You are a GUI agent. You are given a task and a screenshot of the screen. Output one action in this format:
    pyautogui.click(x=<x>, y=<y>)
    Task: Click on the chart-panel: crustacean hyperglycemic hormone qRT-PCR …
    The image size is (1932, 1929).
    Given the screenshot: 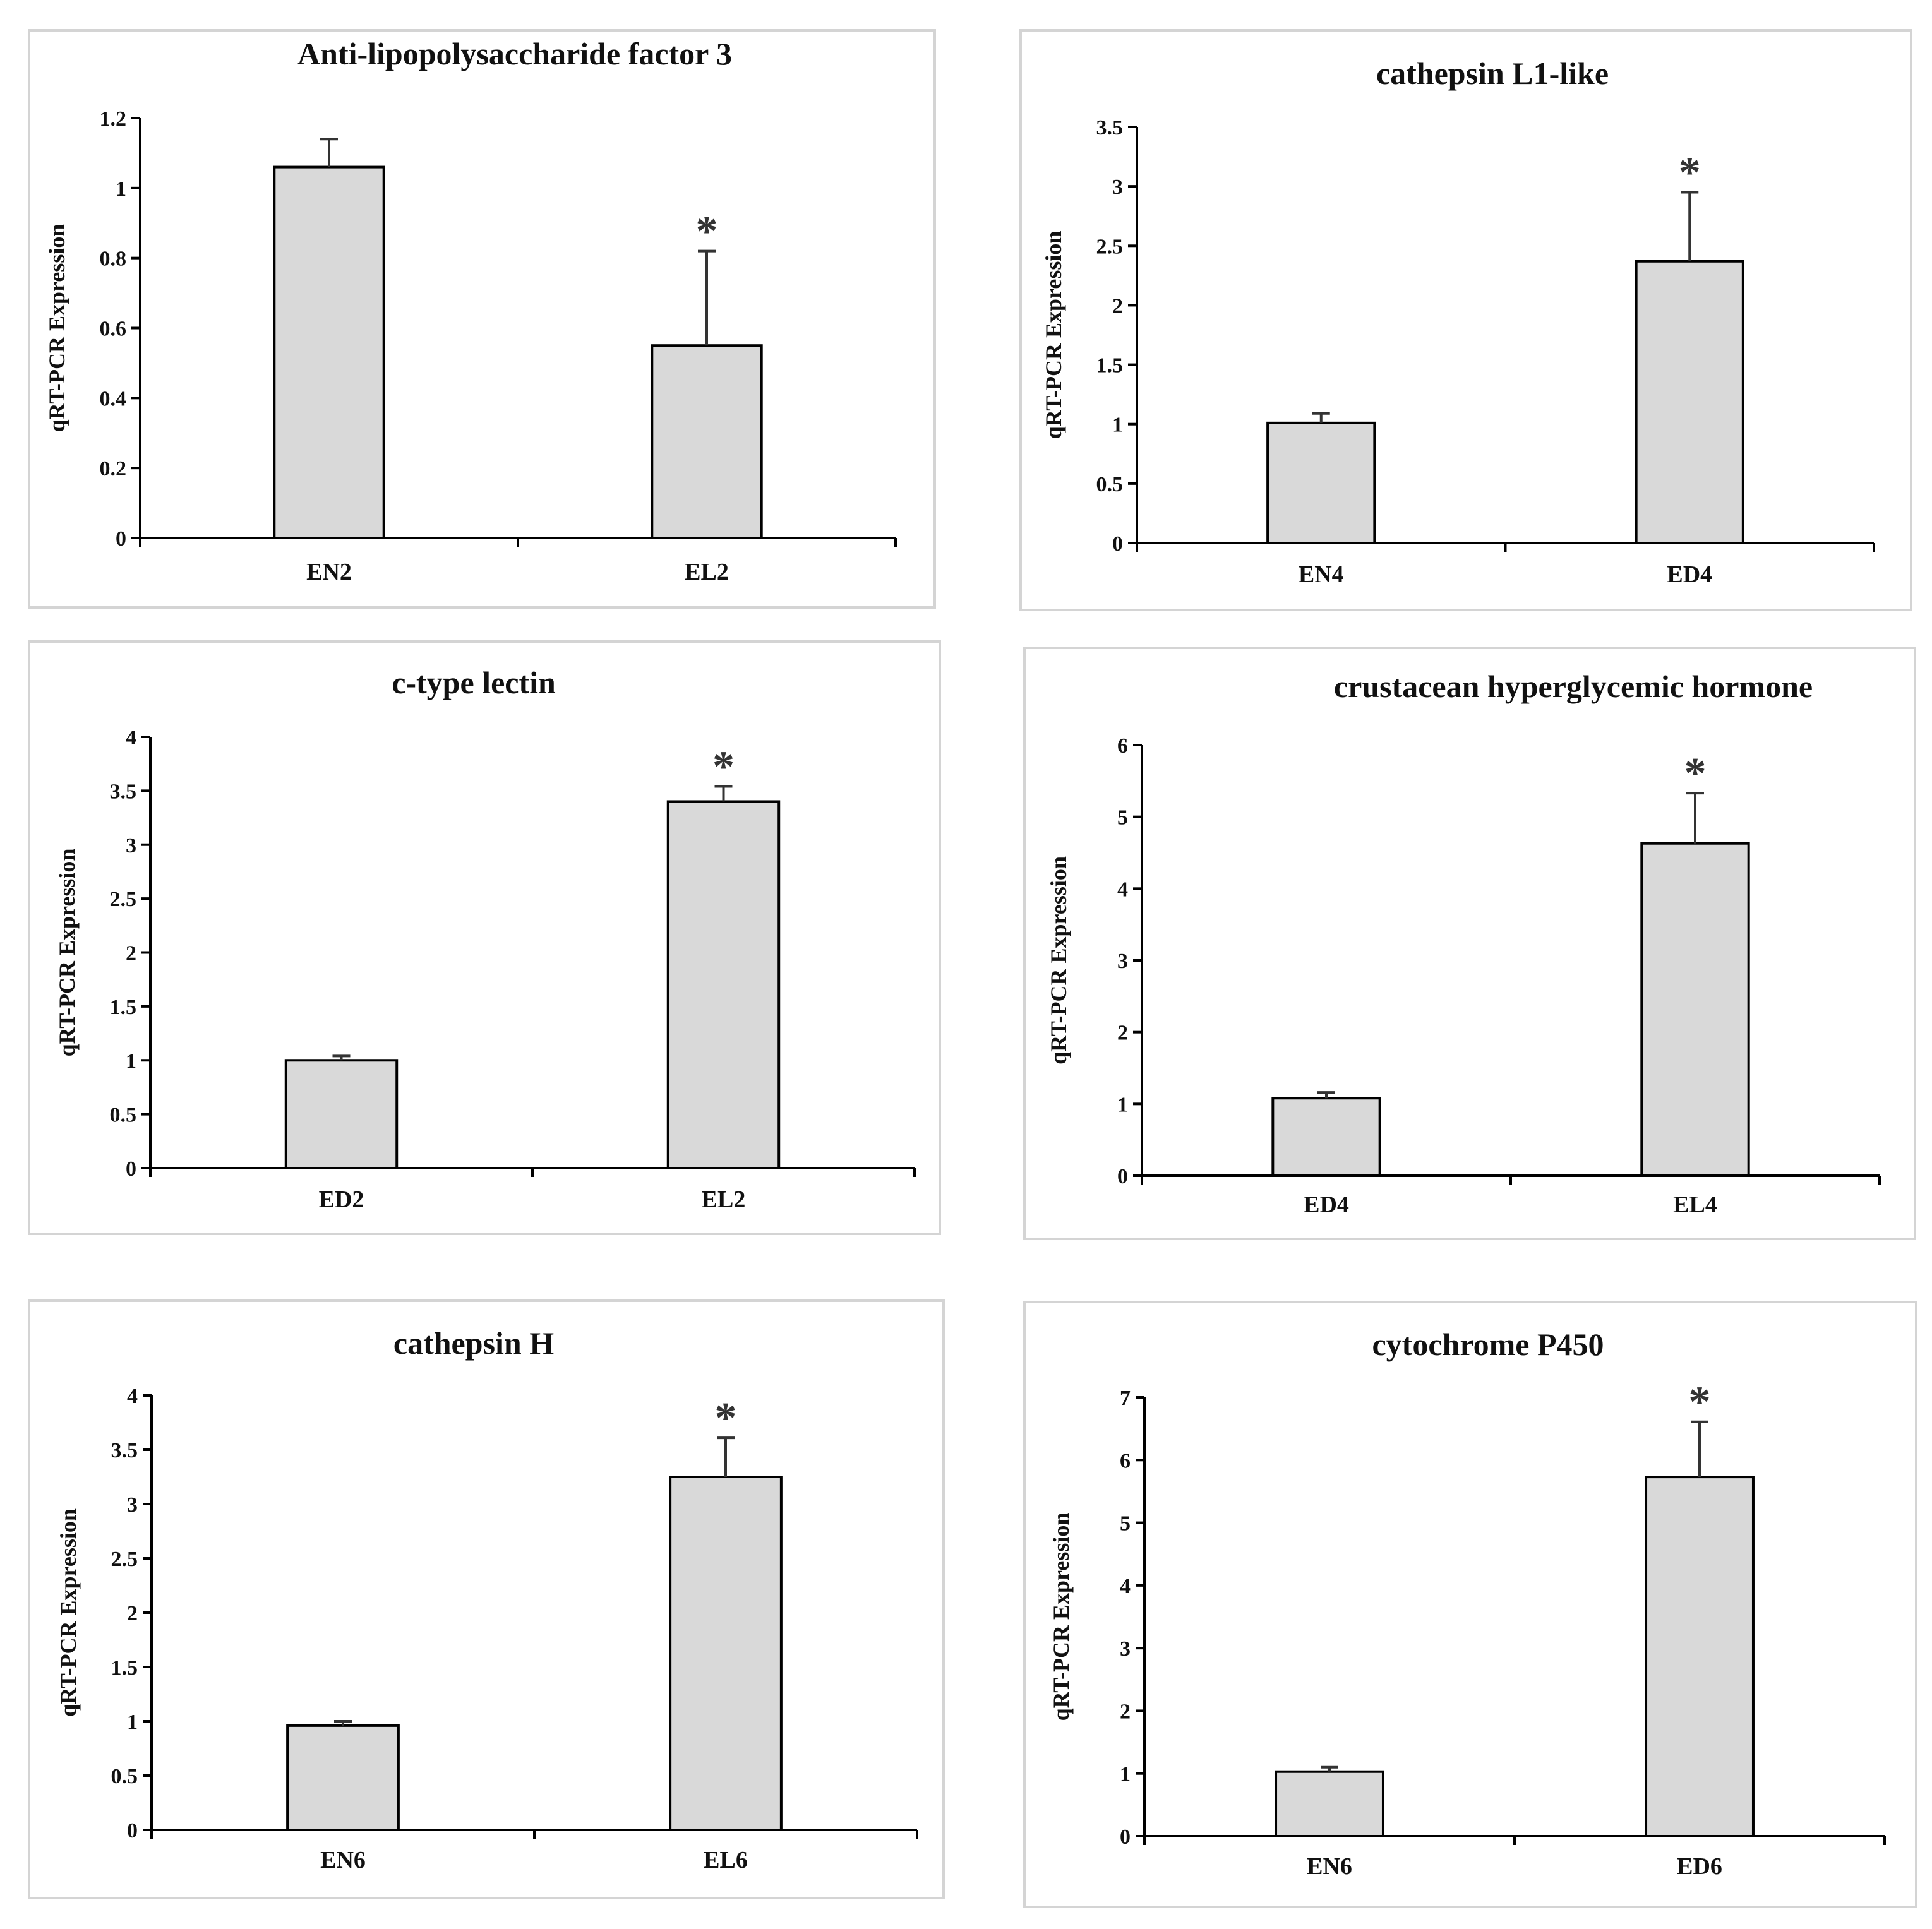 What is the action you would take?
    pyautogui.click(x=1469, y=943)
    